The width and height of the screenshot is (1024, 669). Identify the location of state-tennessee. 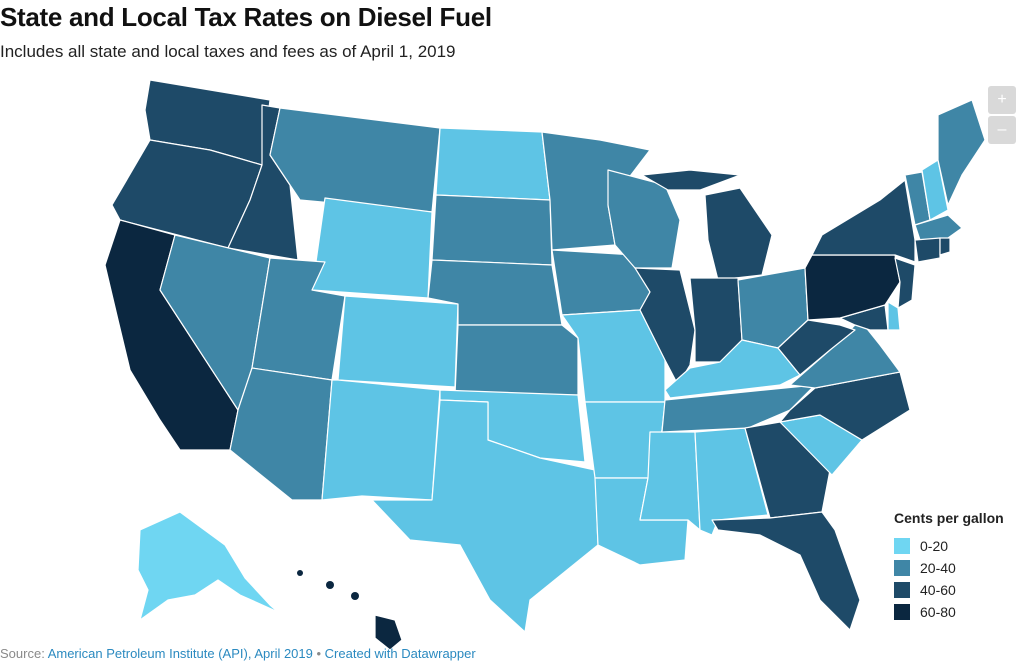
(738, 408).